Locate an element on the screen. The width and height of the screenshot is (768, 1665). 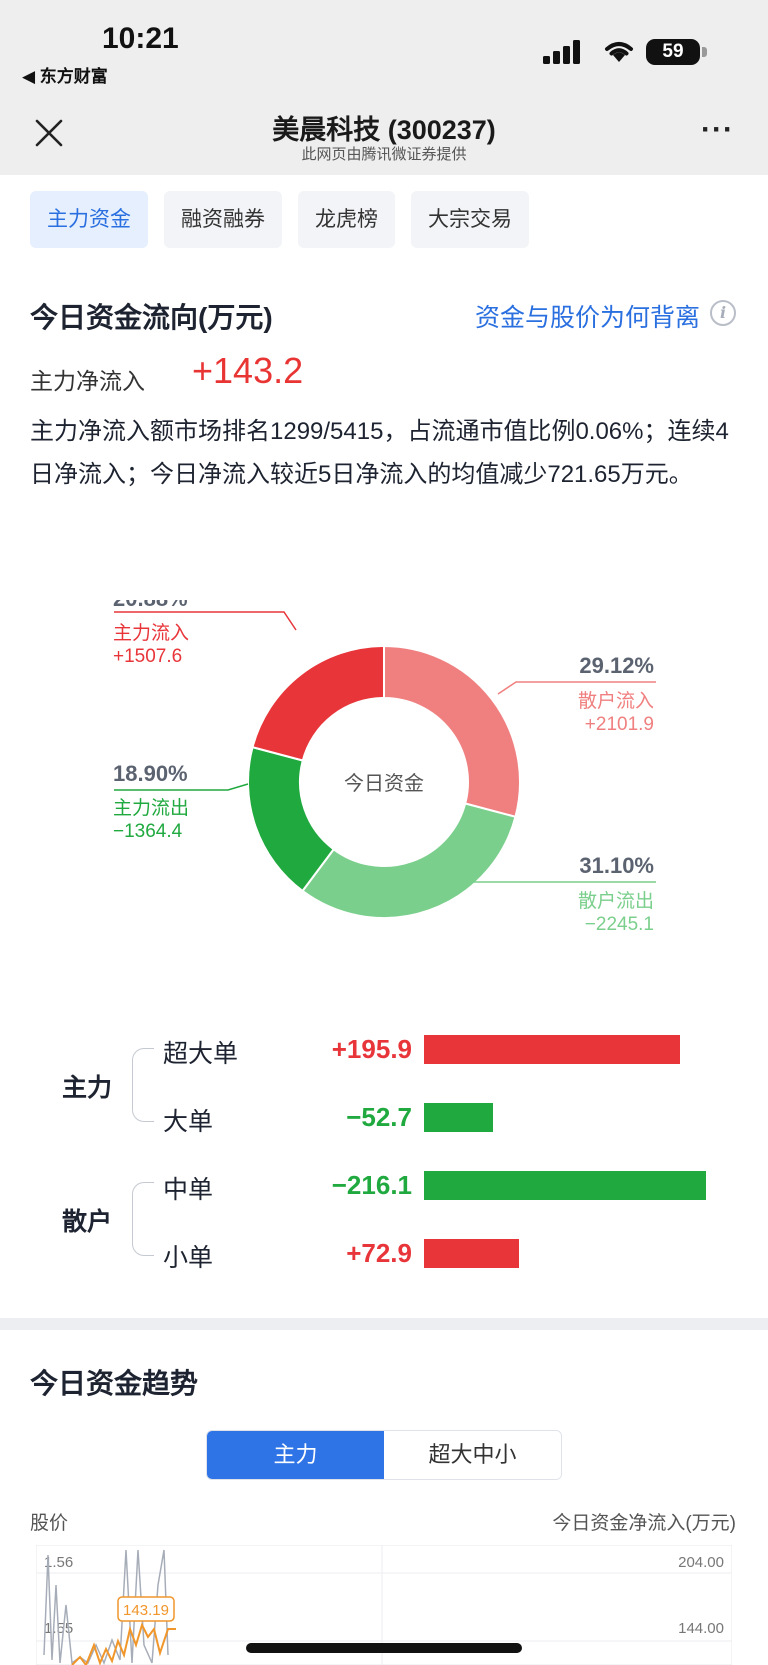
row-value-medium: −216.1 is located at coordinates (371, 1185).